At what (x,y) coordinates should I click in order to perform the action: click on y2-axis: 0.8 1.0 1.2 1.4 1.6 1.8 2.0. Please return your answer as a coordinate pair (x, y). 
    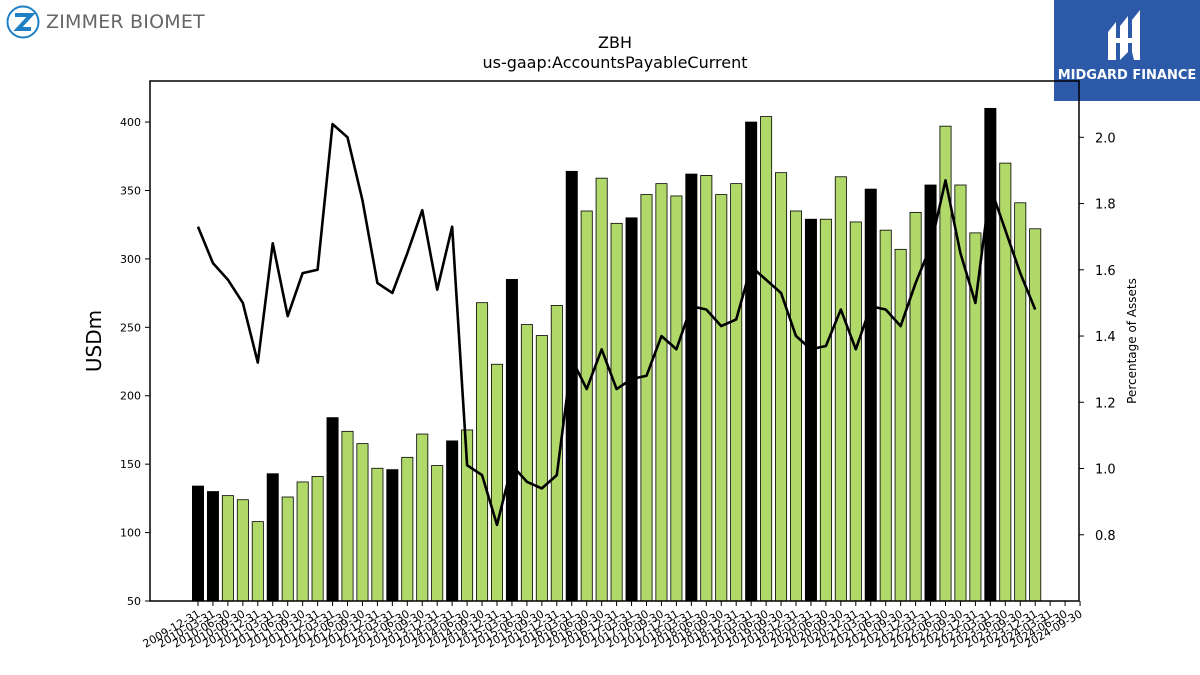
    Looking at the image, I should click on (1097, 337).